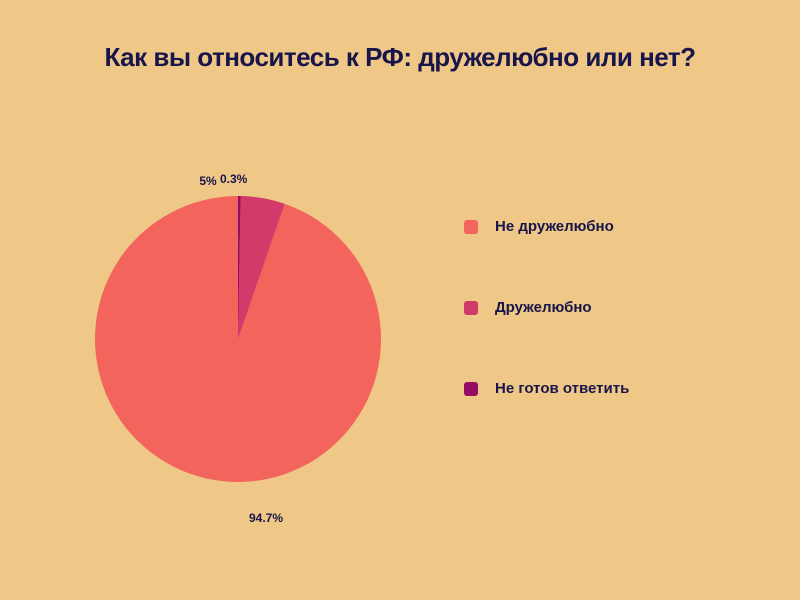 The width and height of the screenshot is (800, 600). Describe the element at coordinates (239, 267) in the screenshot. I see `pie-slice-undecided` at that location.